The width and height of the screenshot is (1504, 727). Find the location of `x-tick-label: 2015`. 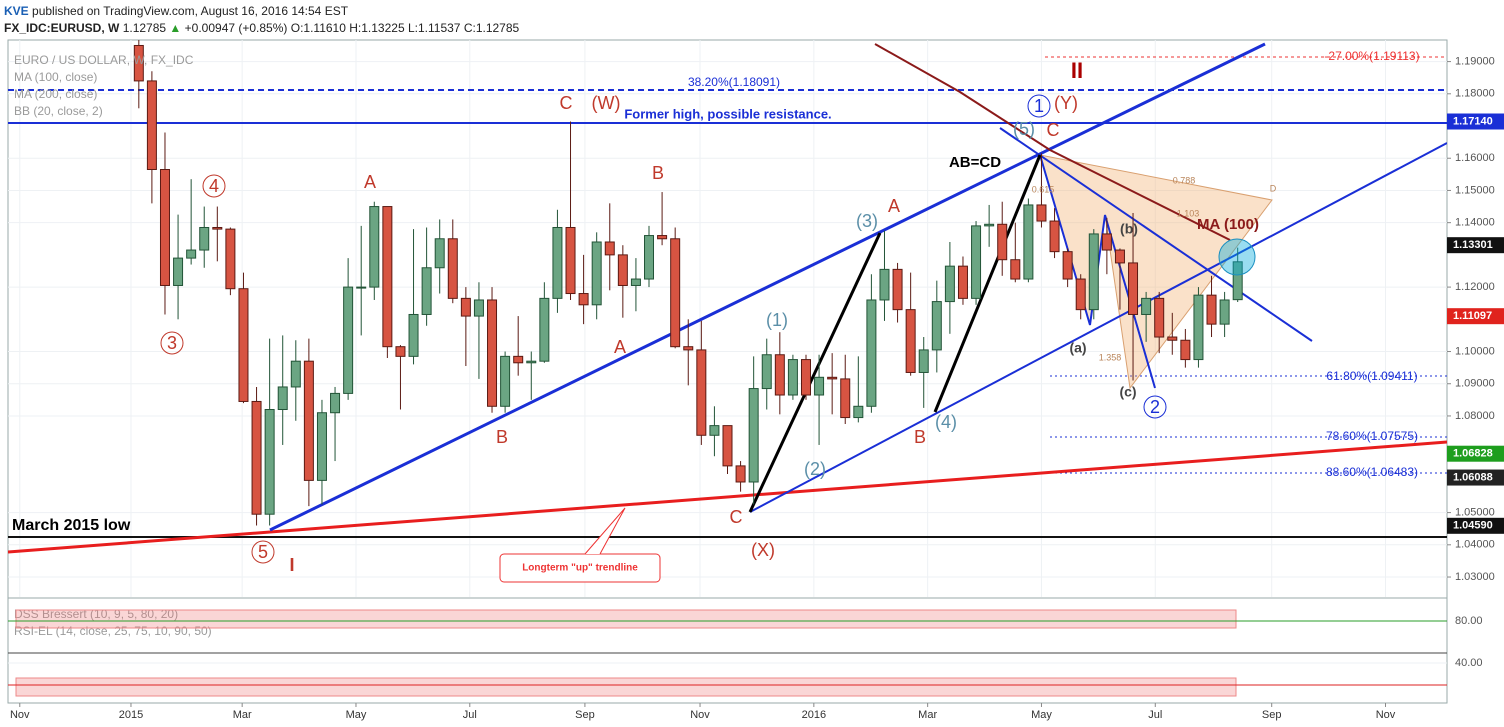

x-tick-label: 2015 is located at coordinates (131, 715).